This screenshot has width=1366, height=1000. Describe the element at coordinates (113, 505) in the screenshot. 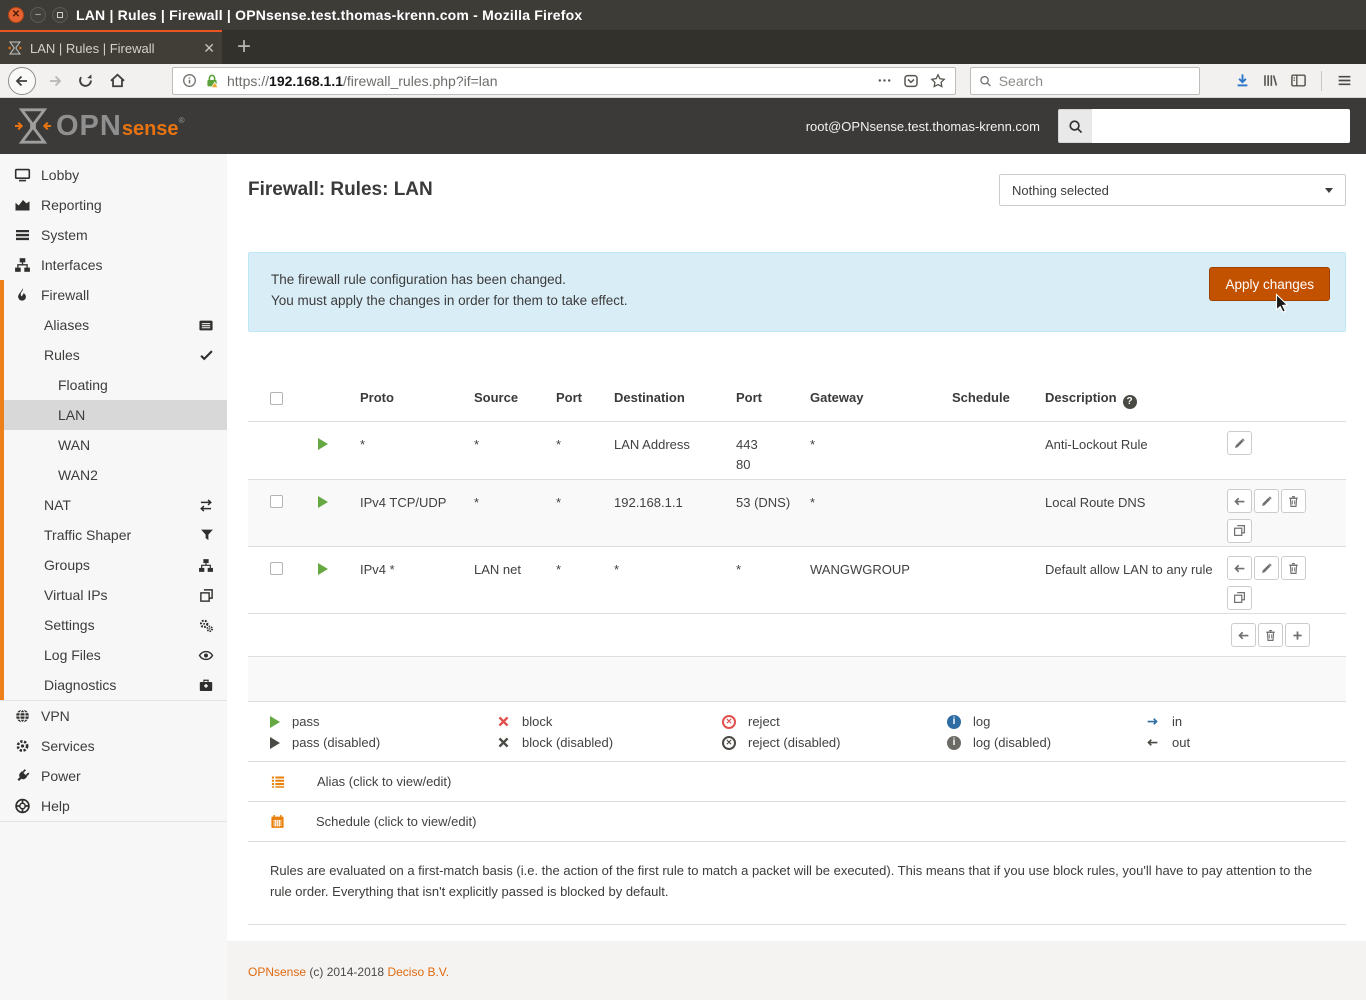

I see `sidebar-item-nat: NAT` at that location.